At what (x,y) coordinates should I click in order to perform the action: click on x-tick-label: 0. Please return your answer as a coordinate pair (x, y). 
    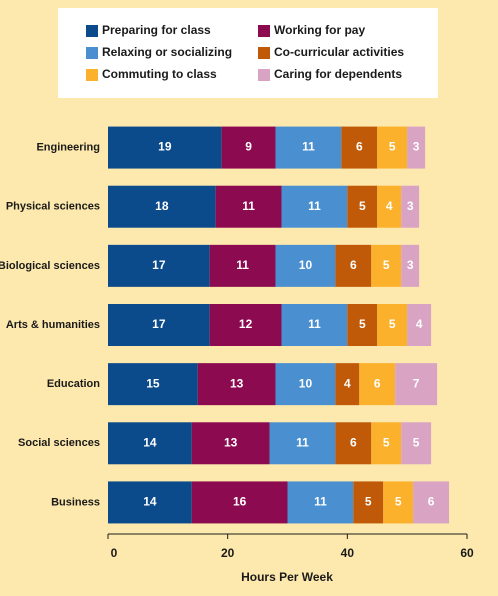
    Looking at the image, I should click on (114, 553).